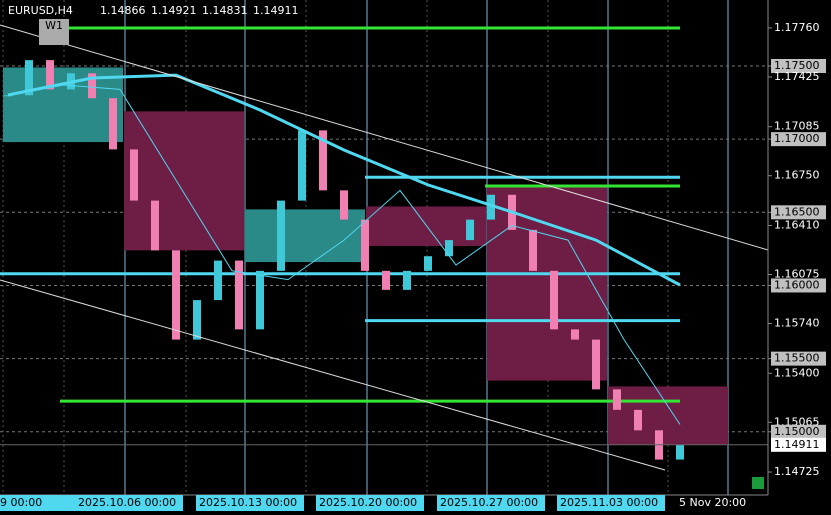  I want to click on y-tick-label: 1.15000, so click(797, 431).